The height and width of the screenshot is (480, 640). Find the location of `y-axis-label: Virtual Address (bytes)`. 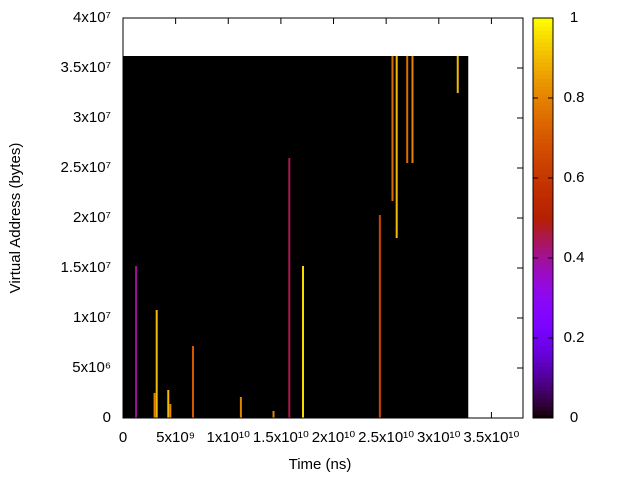

y-axis-label: Virtual Address (bytes) is located at coordinates (15, 218).